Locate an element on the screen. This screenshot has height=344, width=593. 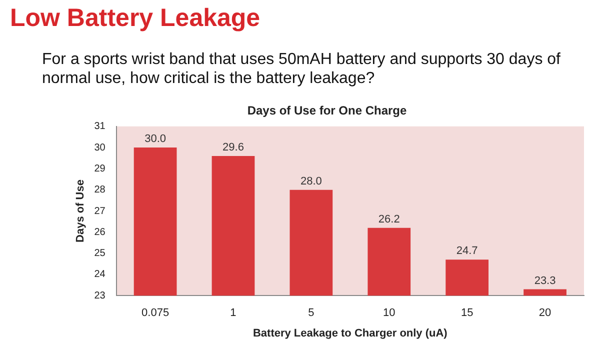
x-tick-label: 15 is located at coordinates (467, 313).